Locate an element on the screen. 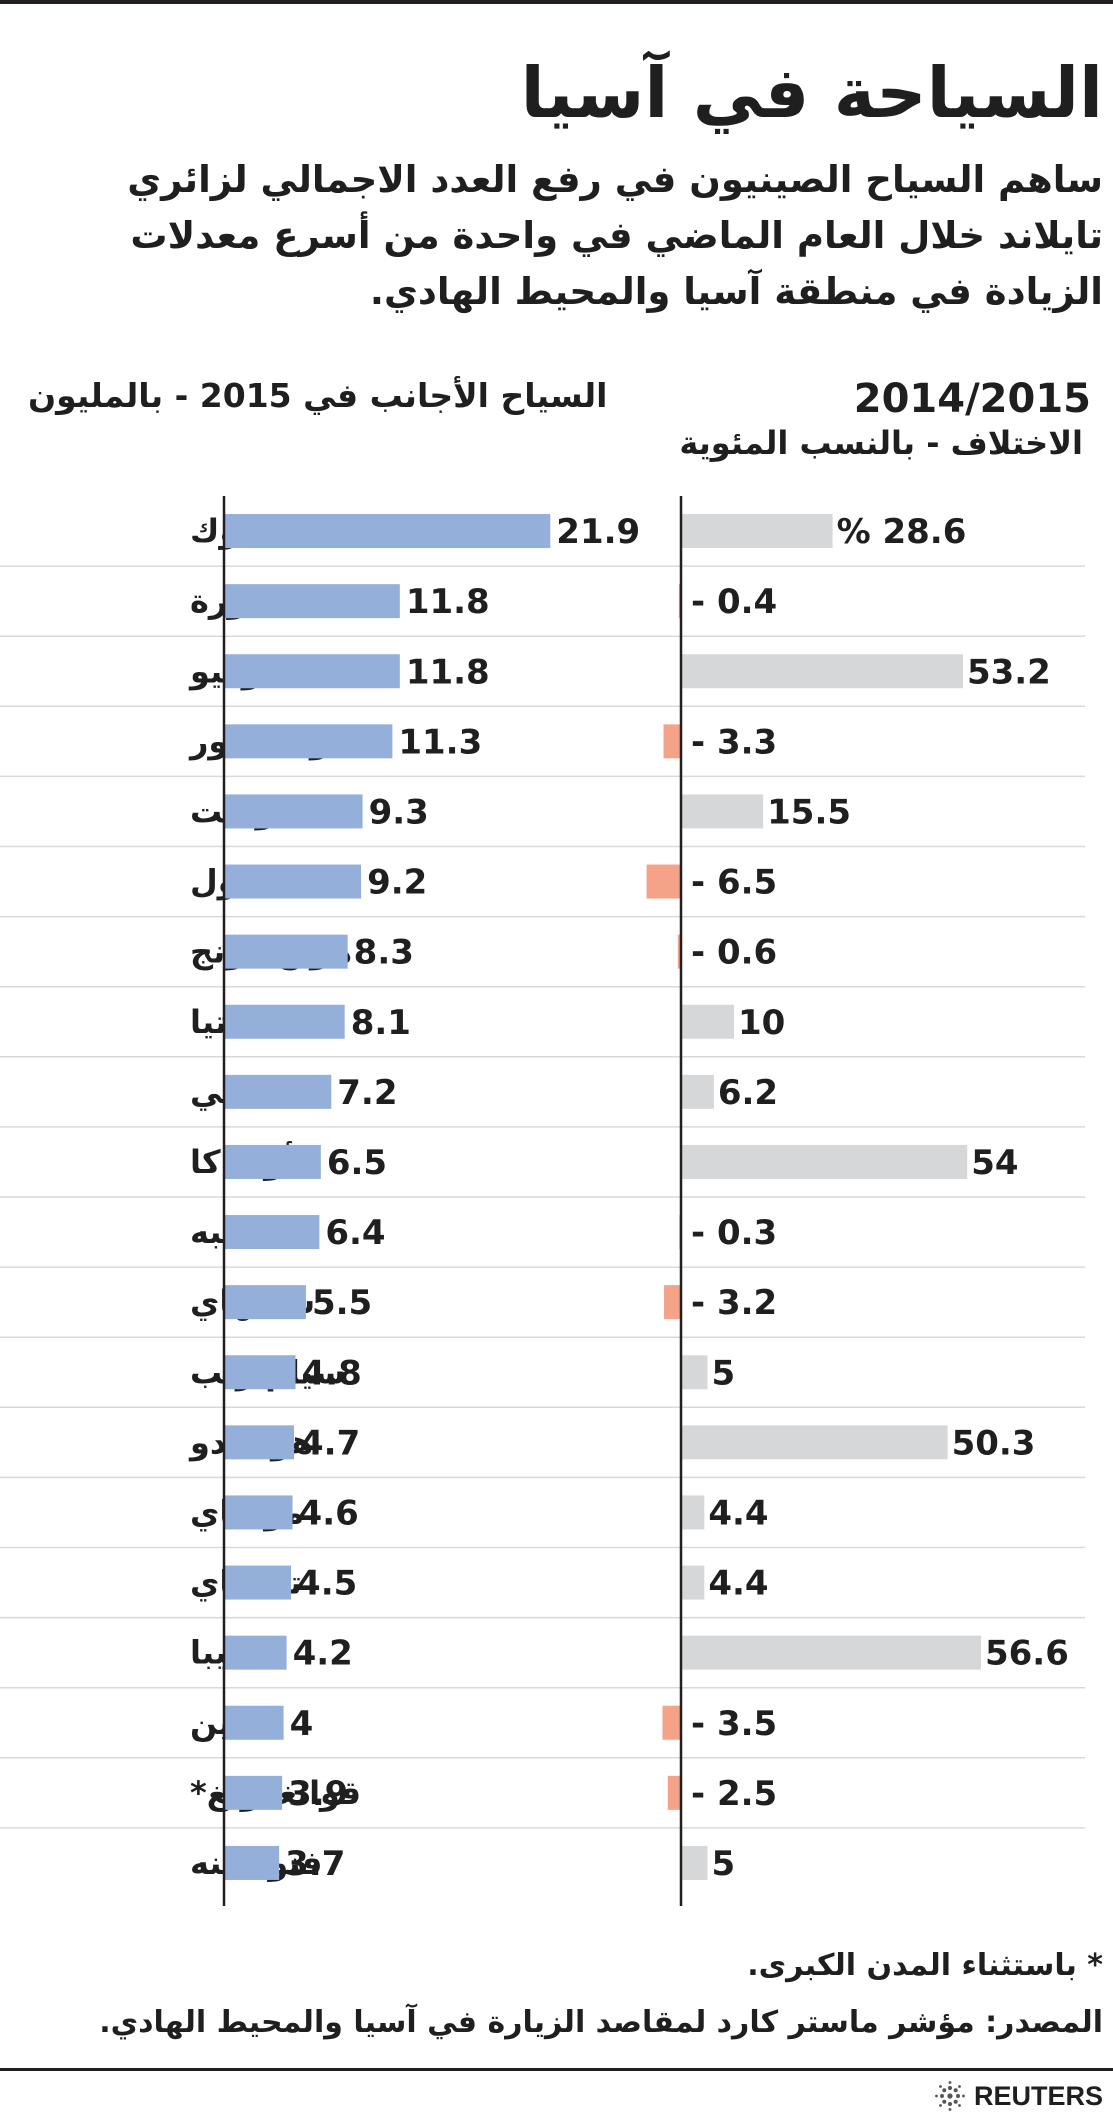 The image size is (1113, 2115). footnote: * باستثناء المدن الكبرى. is located at coordinates (925, 1965).